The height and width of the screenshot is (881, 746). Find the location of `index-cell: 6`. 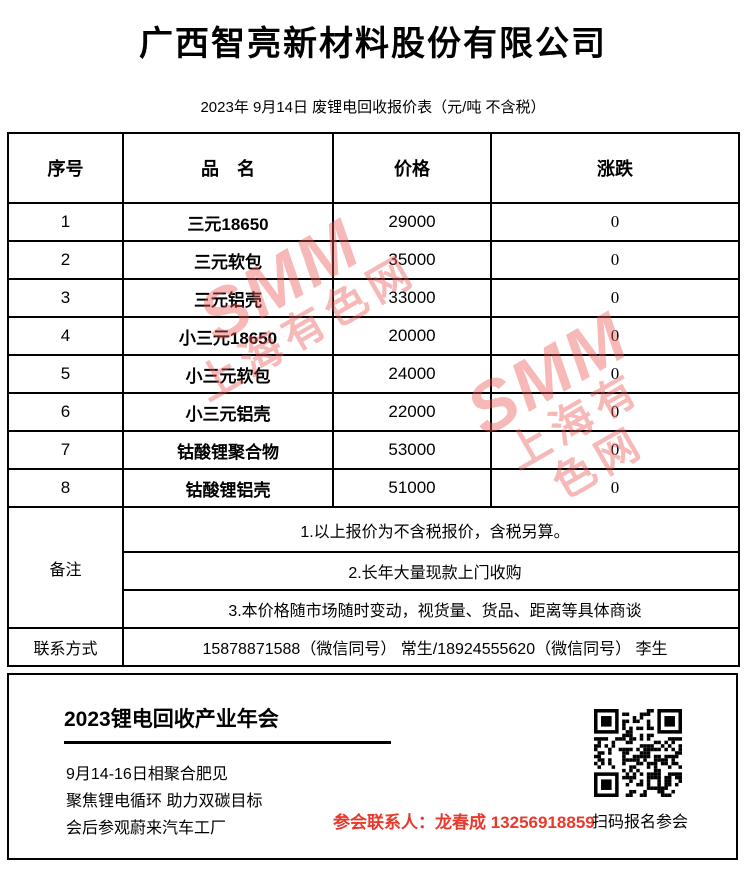

index-cell: 6 is located at coordinates (65, 412).